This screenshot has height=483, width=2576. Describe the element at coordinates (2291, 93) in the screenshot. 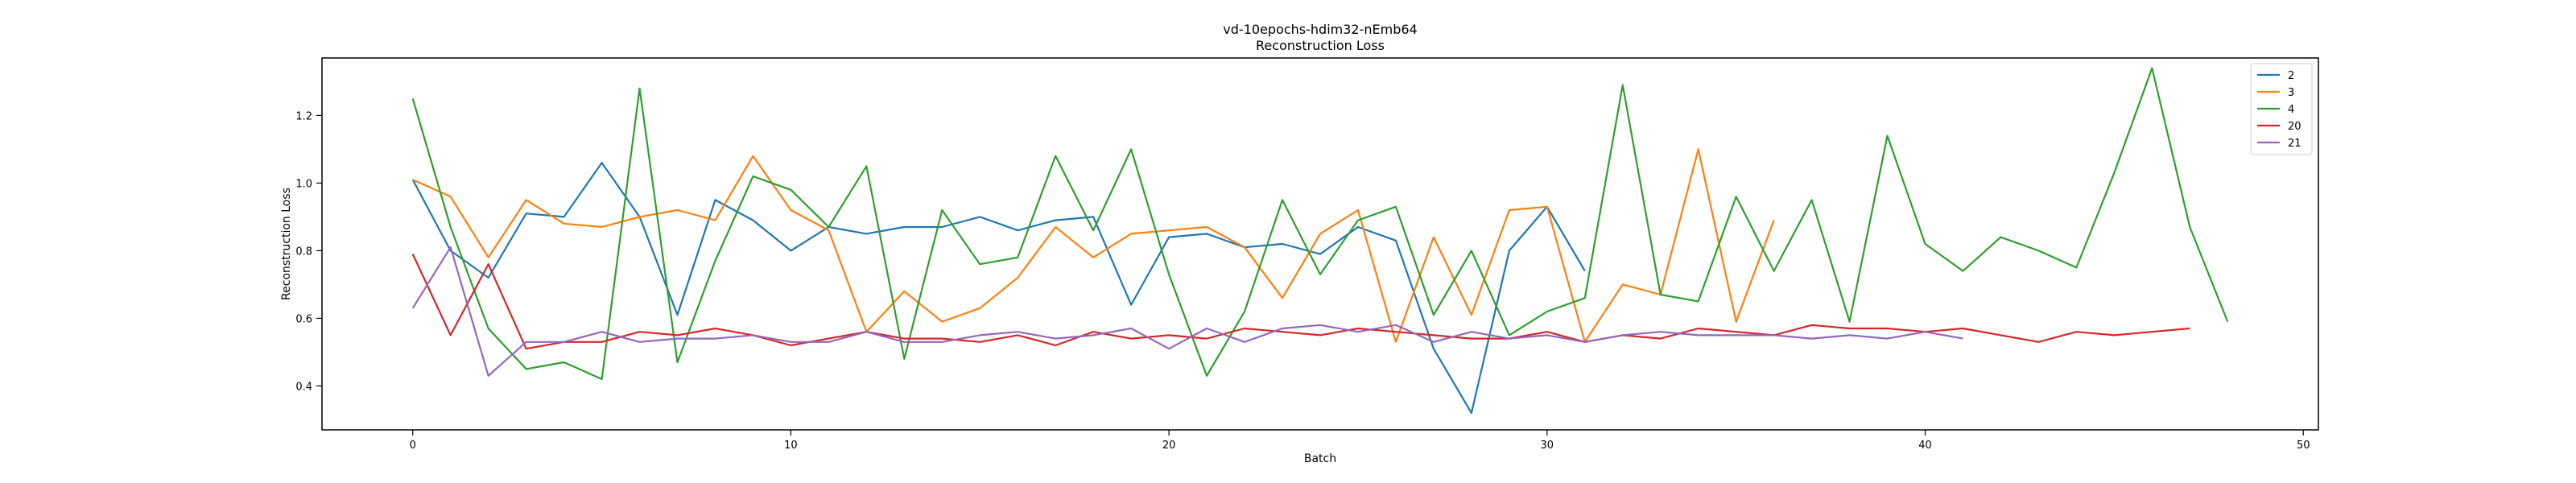

I see `legend-label-3: 3` at that location.